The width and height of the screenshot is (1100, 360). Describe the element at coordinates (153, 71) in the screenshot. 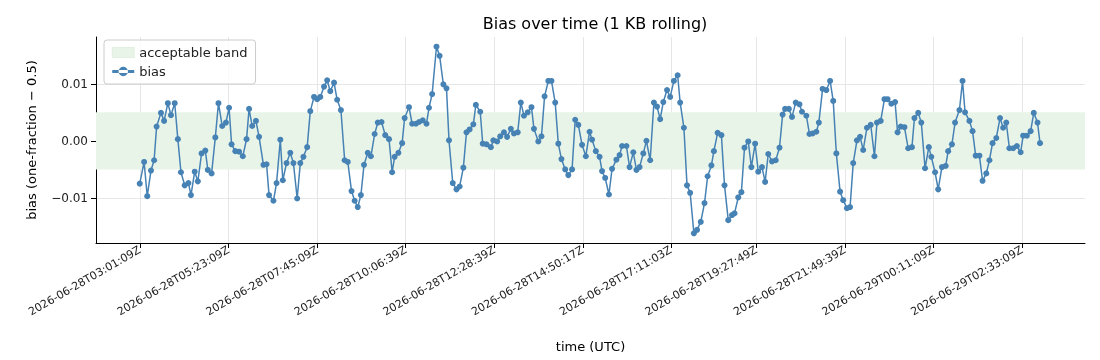

I see `legend-label: bias` at that location.